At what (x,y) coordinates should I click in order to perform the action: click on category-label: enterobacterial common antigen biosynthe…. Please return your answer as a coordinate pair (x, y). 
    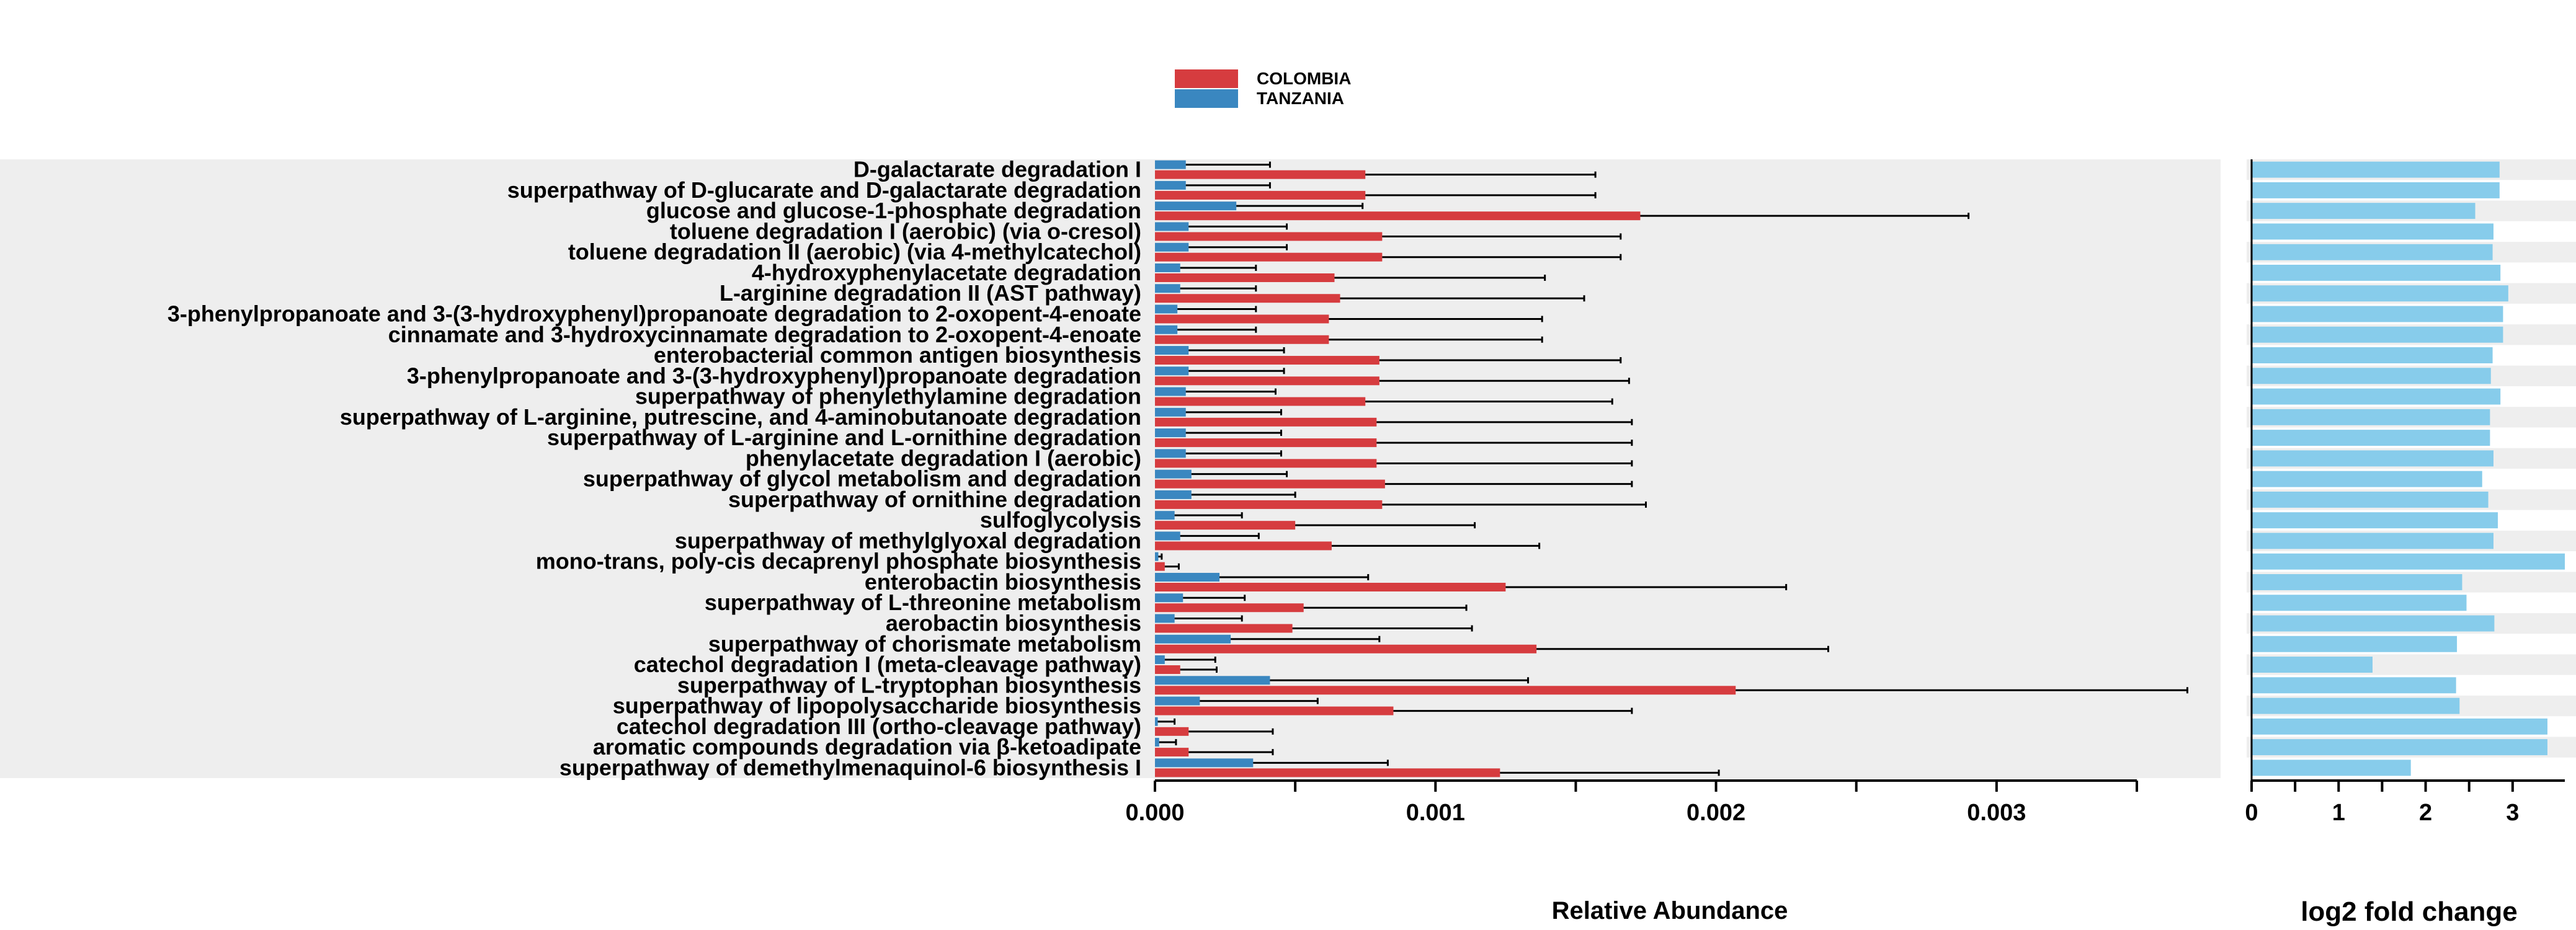
    Looking at the image, I should click on (898, 355).